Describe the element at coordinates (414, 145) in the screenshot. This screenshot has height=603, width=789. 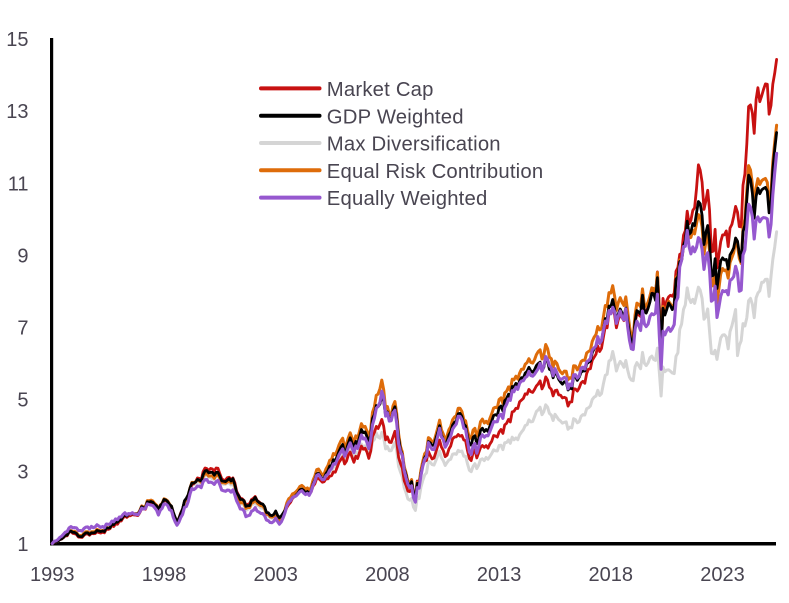
I see `svg-text: Max Diversification` at that location.